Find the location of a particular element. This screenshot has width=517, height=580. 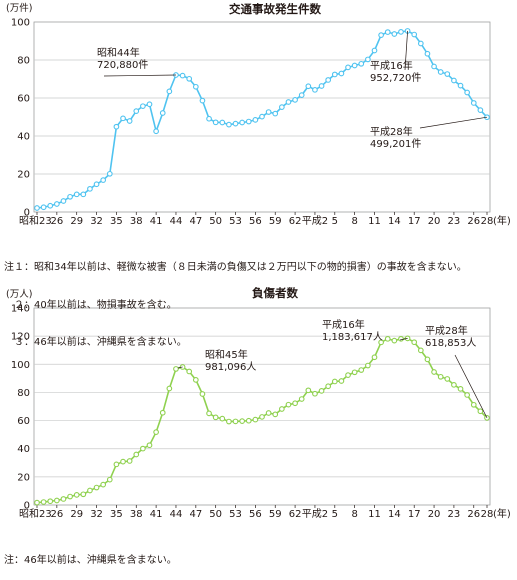

note-line: ３：46年以前は、沖縄県を含まない。 is located at coordinates (95, 342).